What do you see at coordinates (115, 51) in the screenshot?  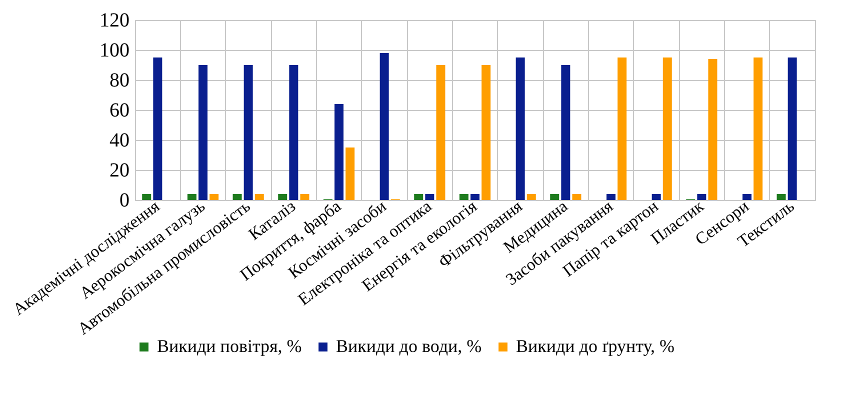 I see `y-tick-label: 100` at bounding box center [115, 51].